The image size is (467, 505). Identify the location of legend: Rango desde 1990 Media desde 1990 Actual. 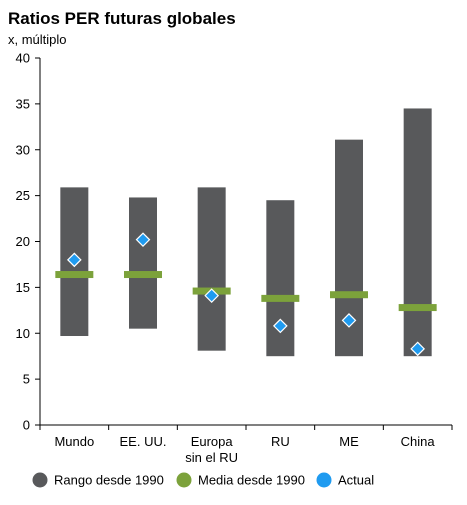
(203, 480).